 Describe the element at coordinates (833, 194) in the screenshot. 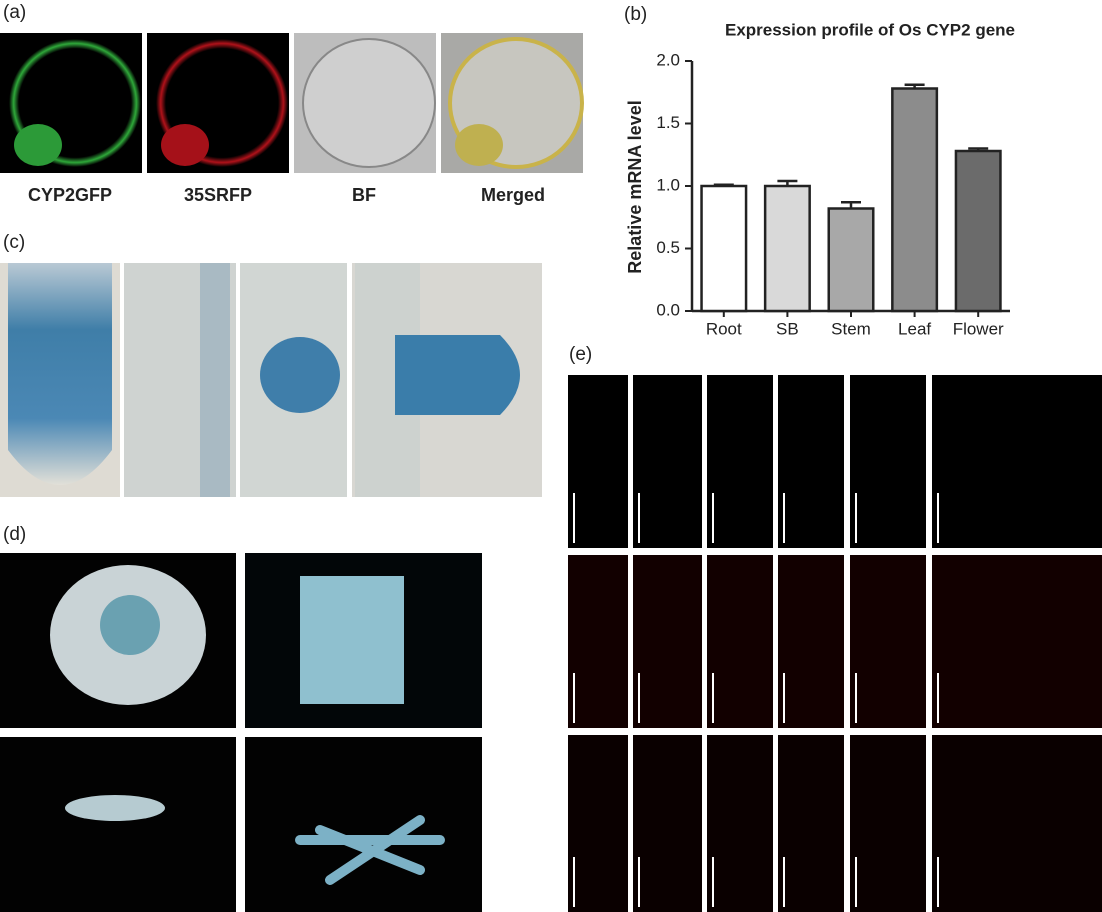

I see `bar-chart: 0.0 0.5 1.0 1.5 2.0 Root SB Stem Leaf Flower` at that location.